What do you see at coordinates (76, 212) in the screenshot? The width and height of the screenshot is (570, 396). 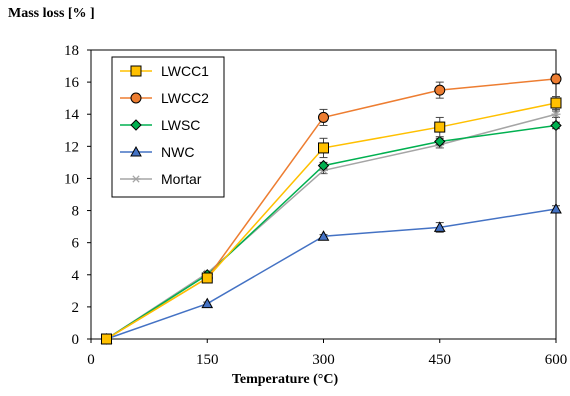 I see `y-tick-label: 8` at bounding box center [76, 212].